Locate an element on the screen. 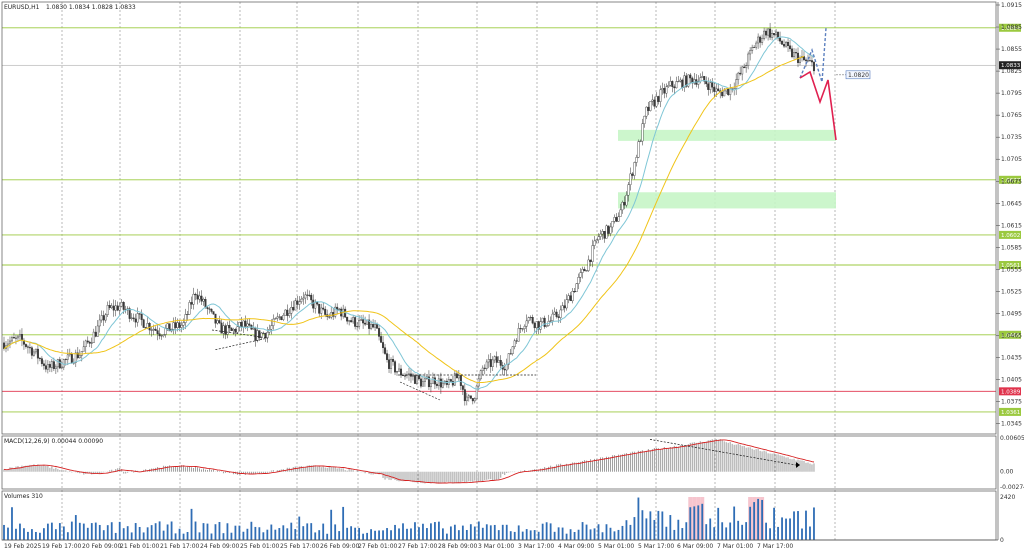 The image size is (1024, 551). level-badge-text-1.0602: 1.0602 is located at coordinates (1010, 236).